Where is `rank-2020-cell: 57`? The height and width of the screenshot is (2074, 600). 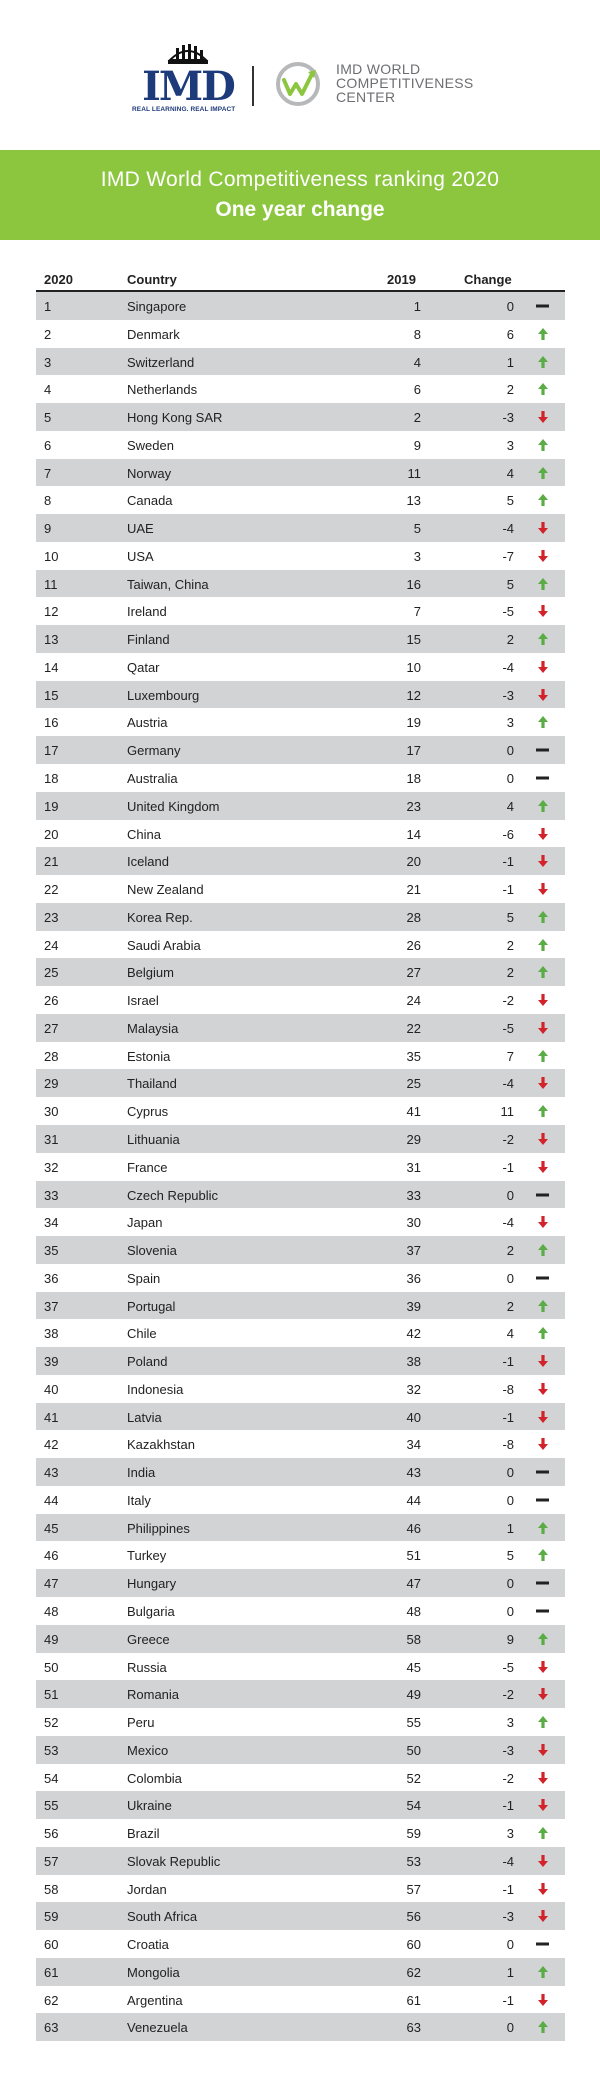
rank-2020-cell: 57 is located at coordinates (51, 1861).